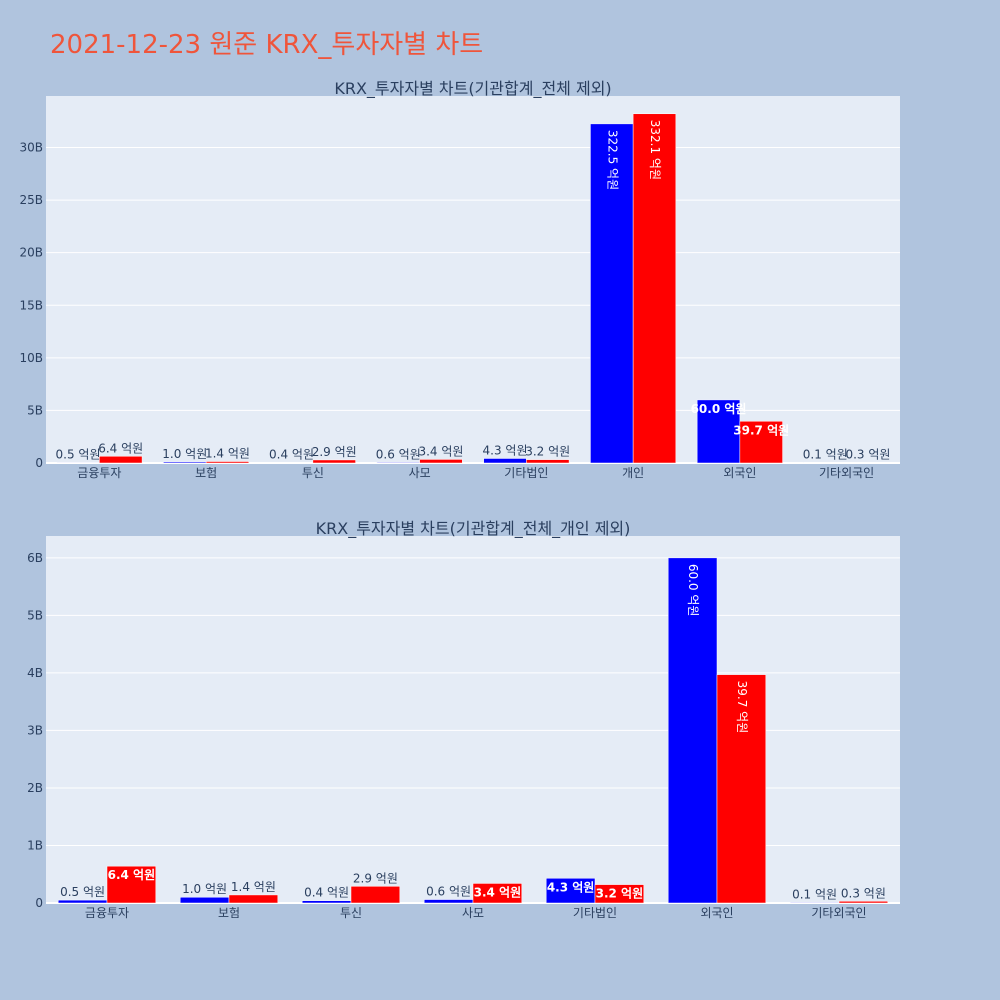 The width and height of the screenshot is (1000, 1000). What do you see at coordinates (31, 305) in the screenshot?
I see `y-tick-label: 15B` at bounding box center [31, 305].